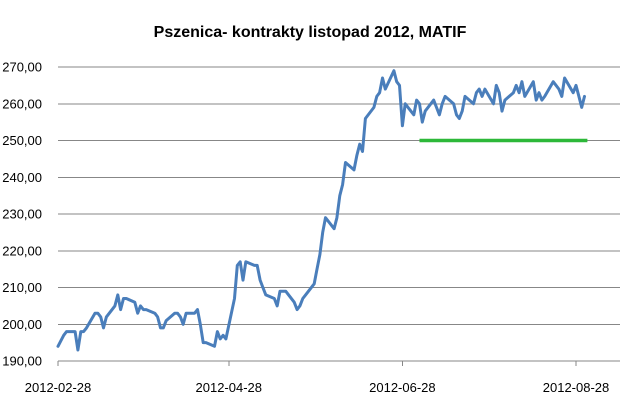  Describe the element at coordinates (58, 387) in the screenshot. I see `x-tick-label: 2012-02-28` at that location.